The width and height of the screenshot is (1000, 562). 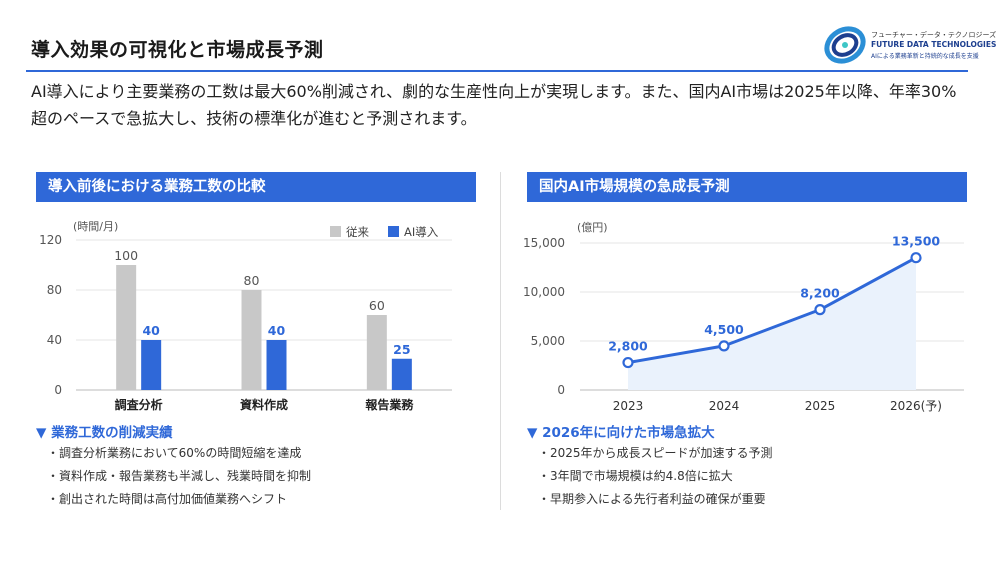 What do you see at coordinates (50, 240) in the screenshot?
I see `y-tick-label: 120` at bounding box center [50, 240].